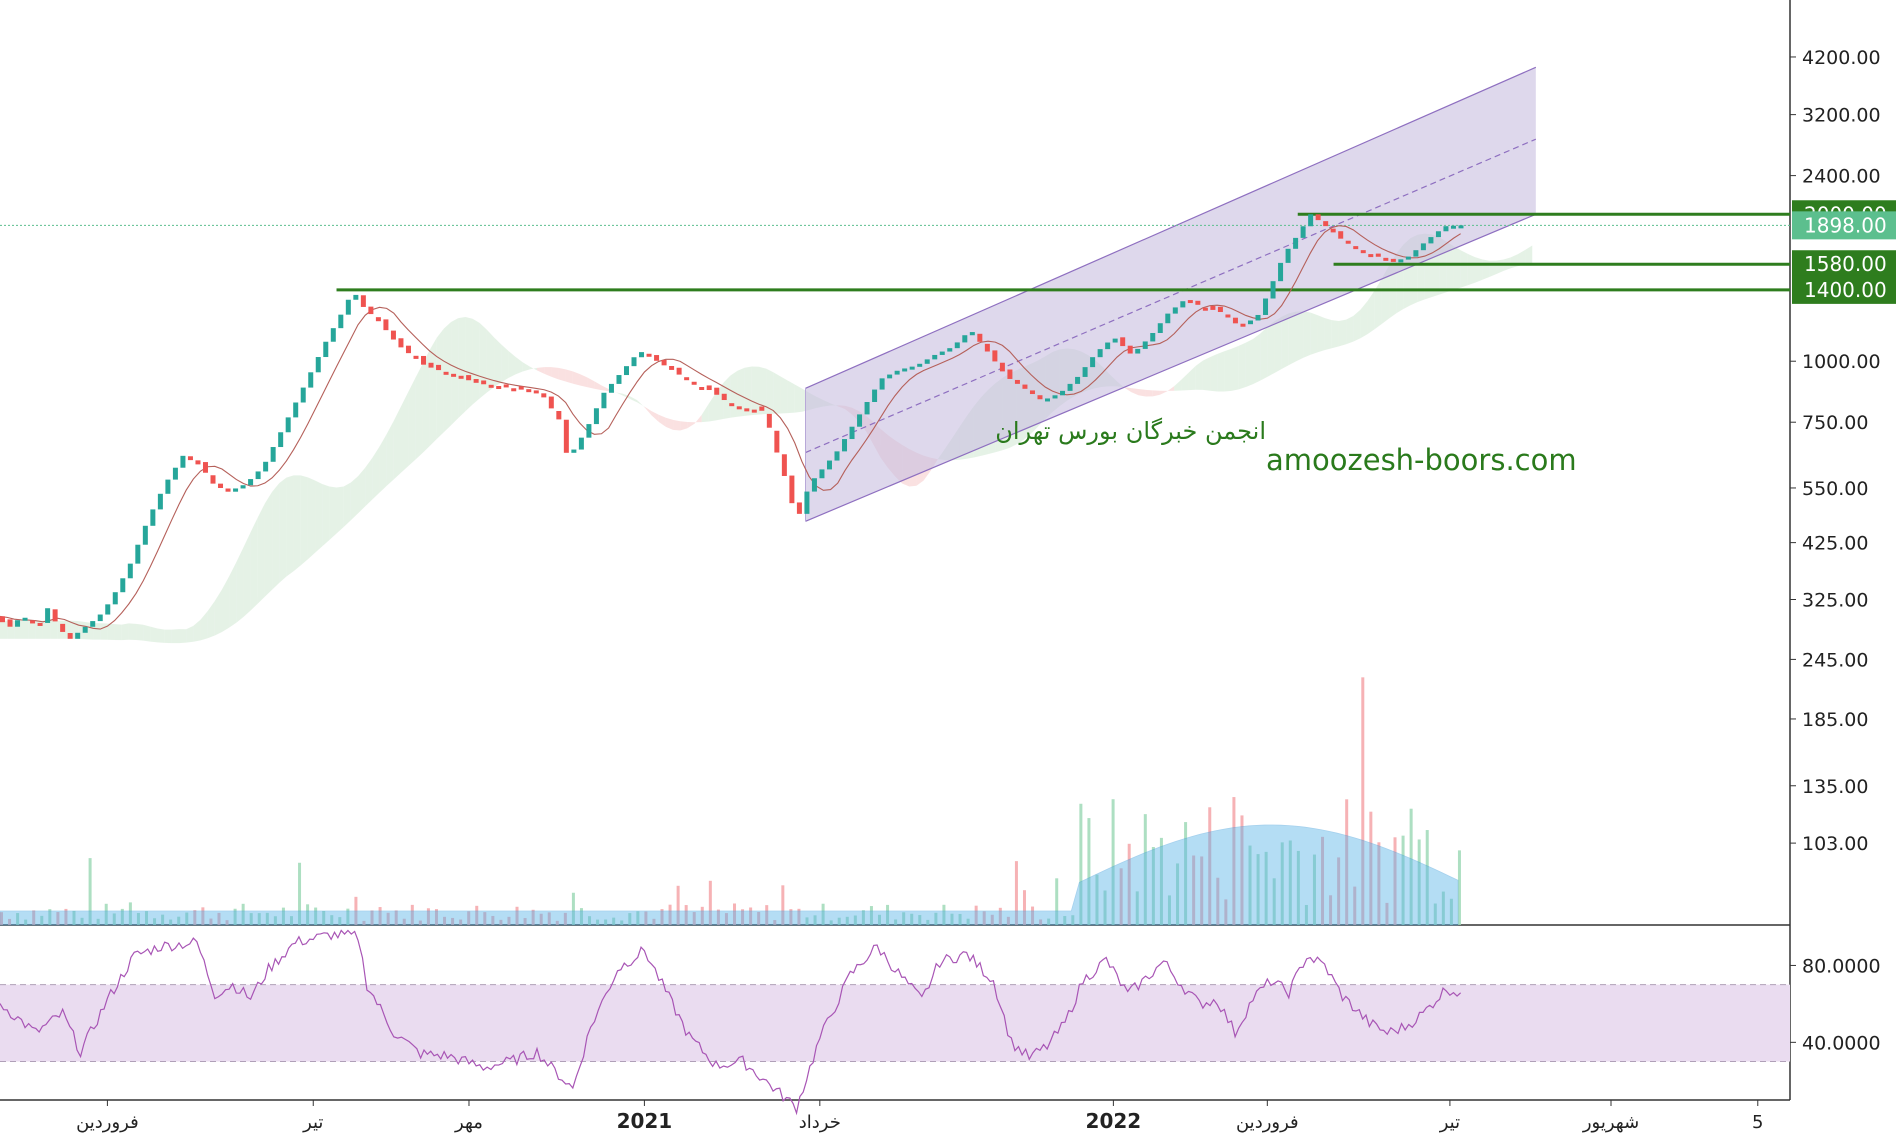 This screenshot has height=1140, width=1898. I want to click on channel-upper-line, so click(1171, 227).